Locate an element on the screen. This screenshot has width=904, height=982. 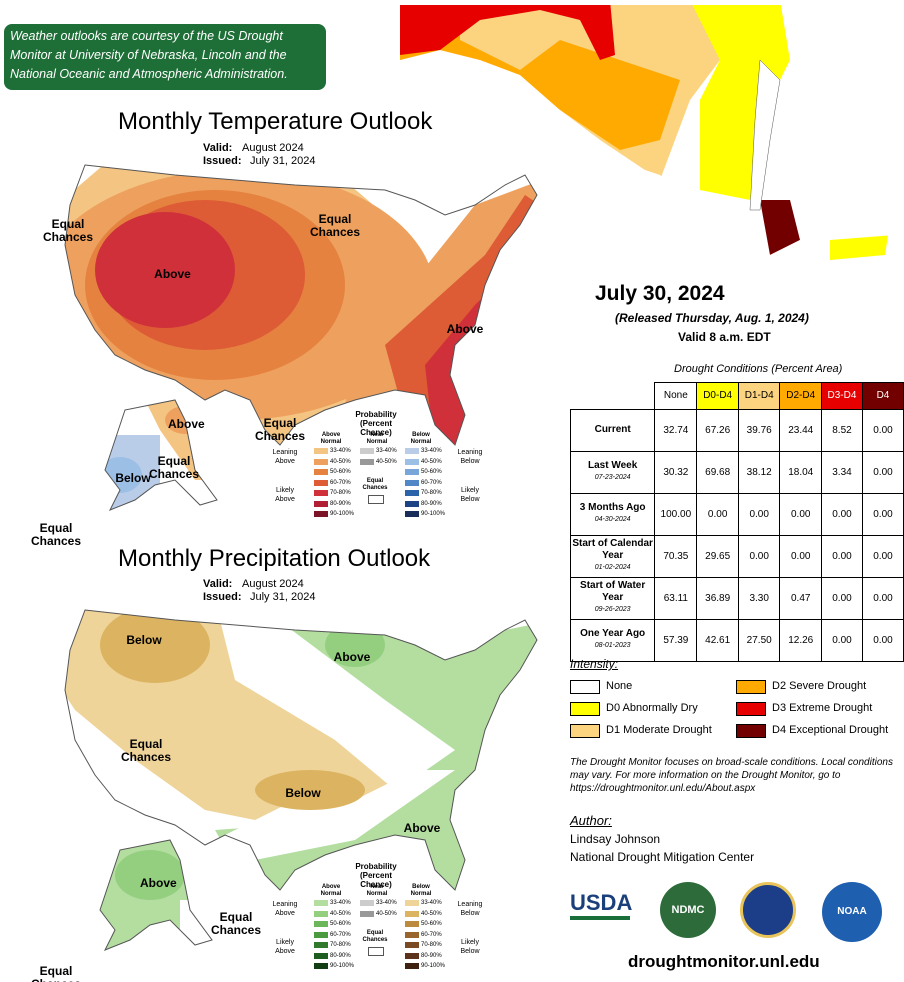
row-label: One Year Ago 08-01-2023 is located at coordinates (612, 640).